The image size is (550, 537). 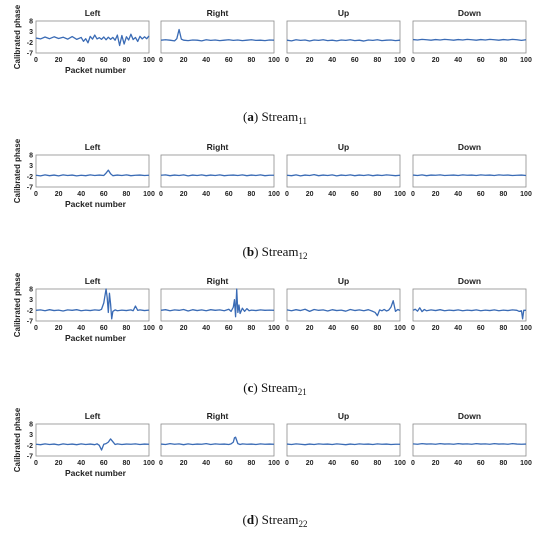 What do you see at coordinates (218, 147) in the screenshot?
I see `panel-title-b-right: Right` at bounding box center [218, 147].